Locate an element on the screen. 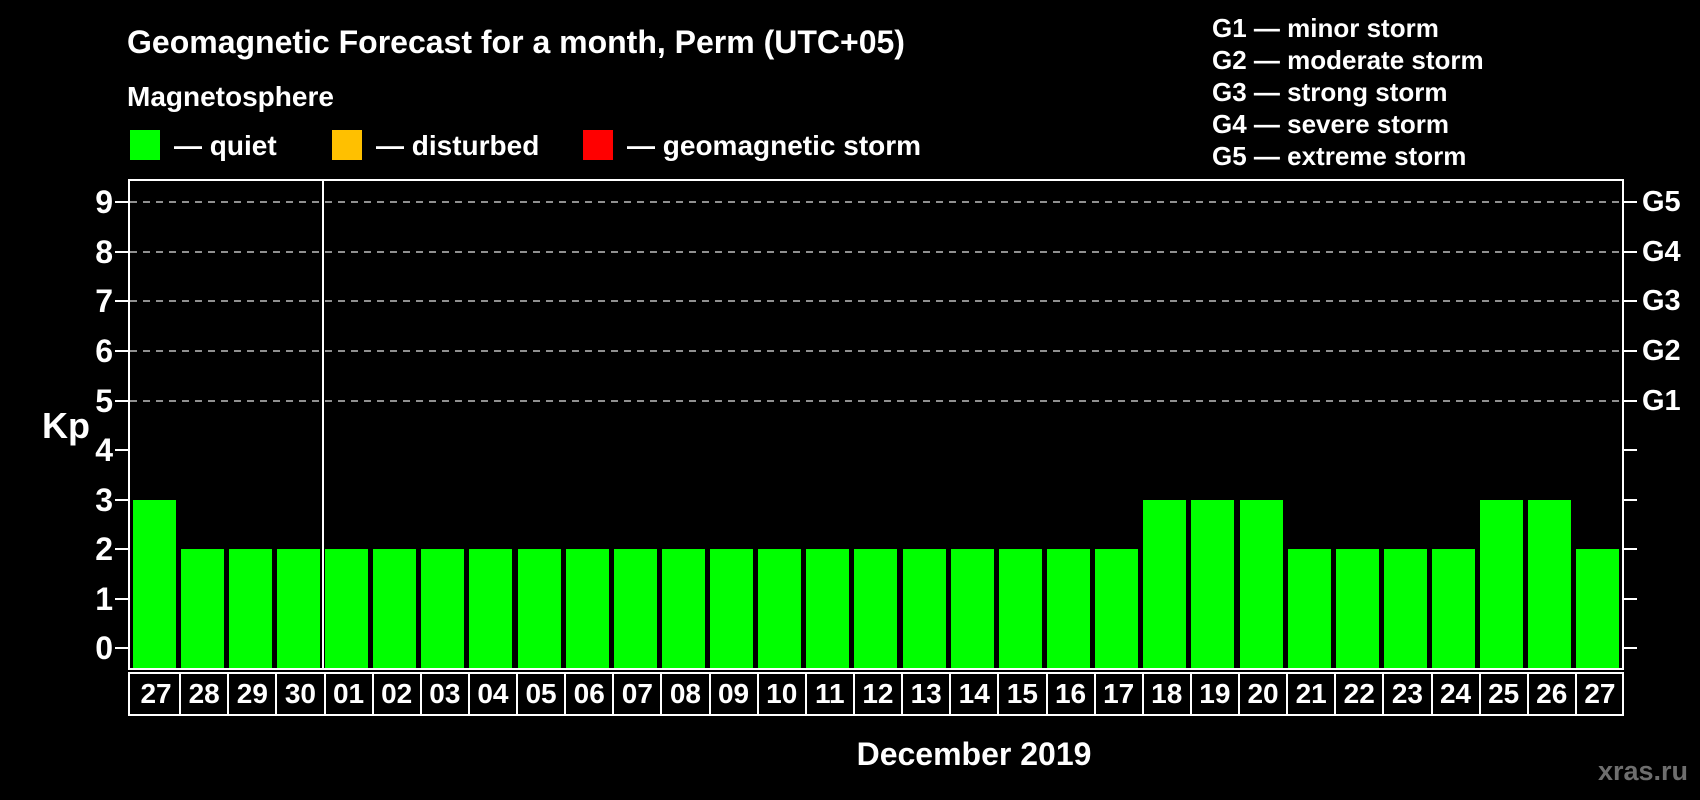 The height and width of the screenshot is (800, 1700). g-axis-label-G2: G2 is located at coordinates (1661, 350).